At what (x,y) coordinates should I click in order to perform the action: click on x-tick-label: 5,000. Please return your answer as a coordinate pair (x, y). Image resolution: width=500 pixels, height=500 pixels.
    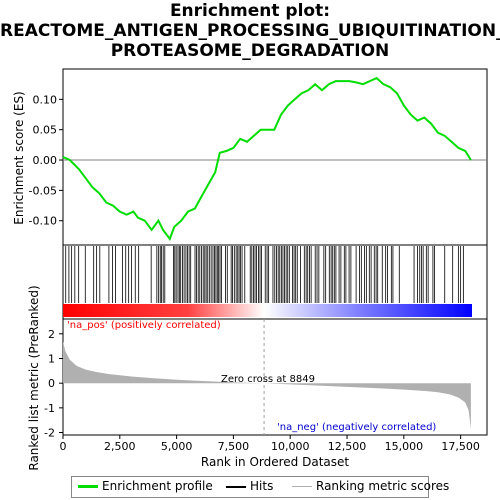
    Looking at the image, I should click on (177, 446).